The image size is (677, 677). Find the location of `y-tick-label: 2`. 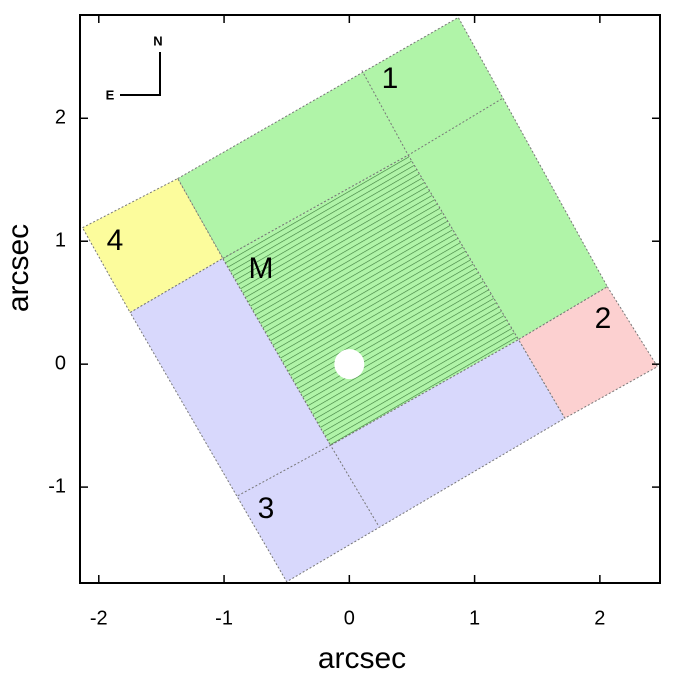

y-tick-label: 2 is located at coordinates (60, 118).